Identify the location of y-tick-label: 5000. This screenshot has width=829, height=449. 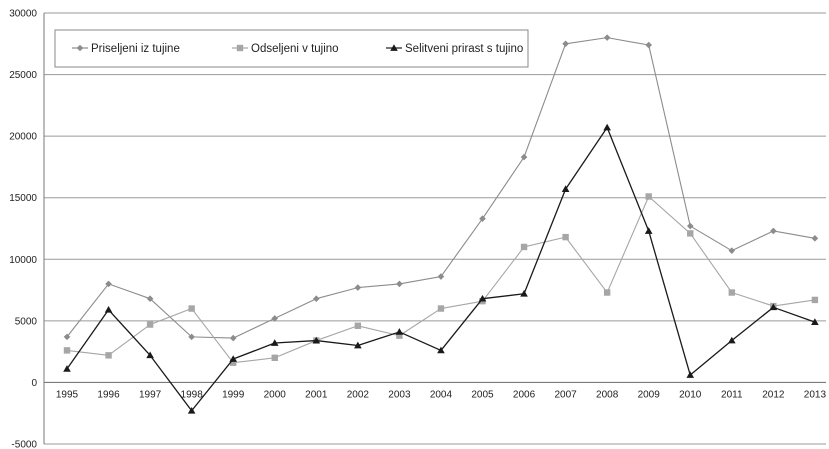
(26, 321).